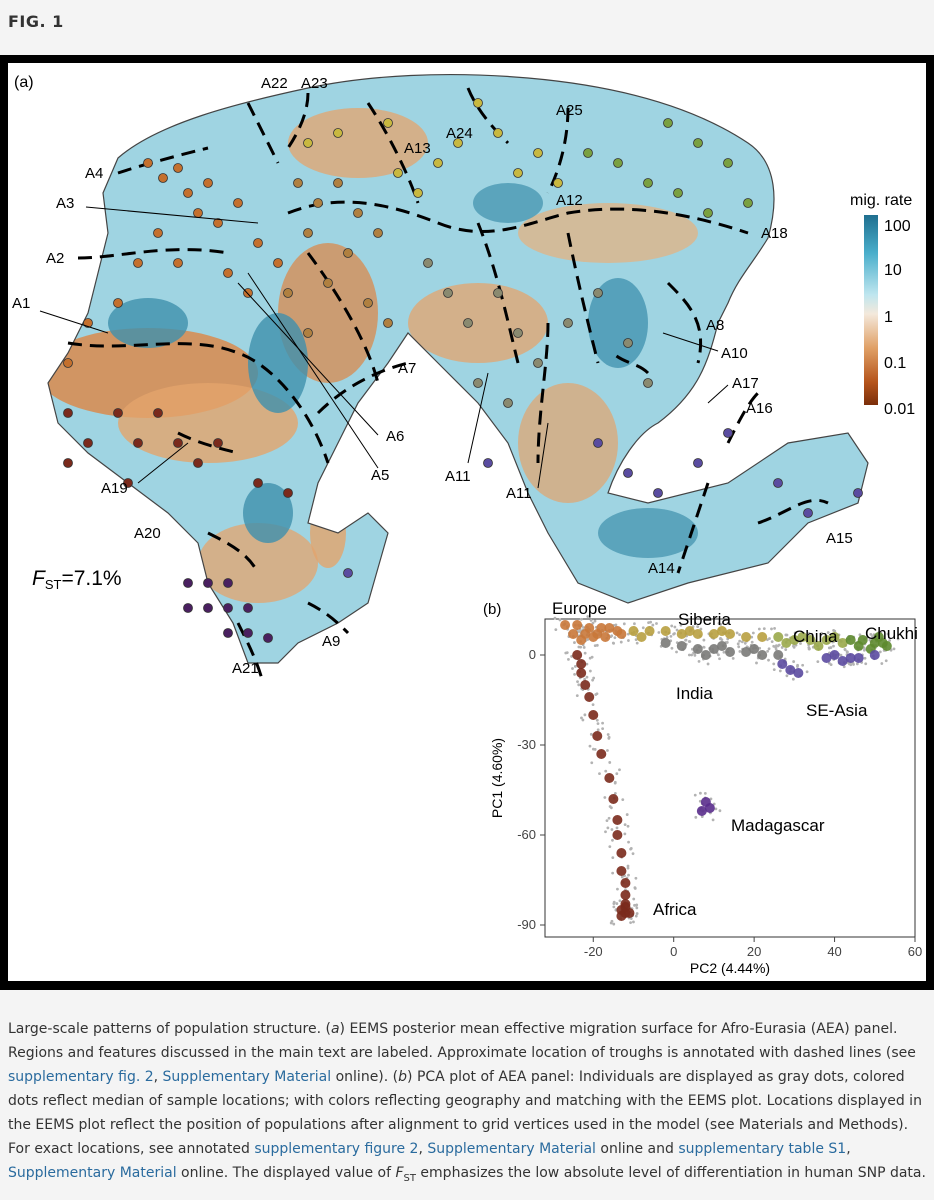 This screenshot has width=934, height=1200. What do you see at coordinates (753, 951) in the screenshot?
I see `pca-x-ticks: -20 0 20 40 60` at bounding box center [753, 951].